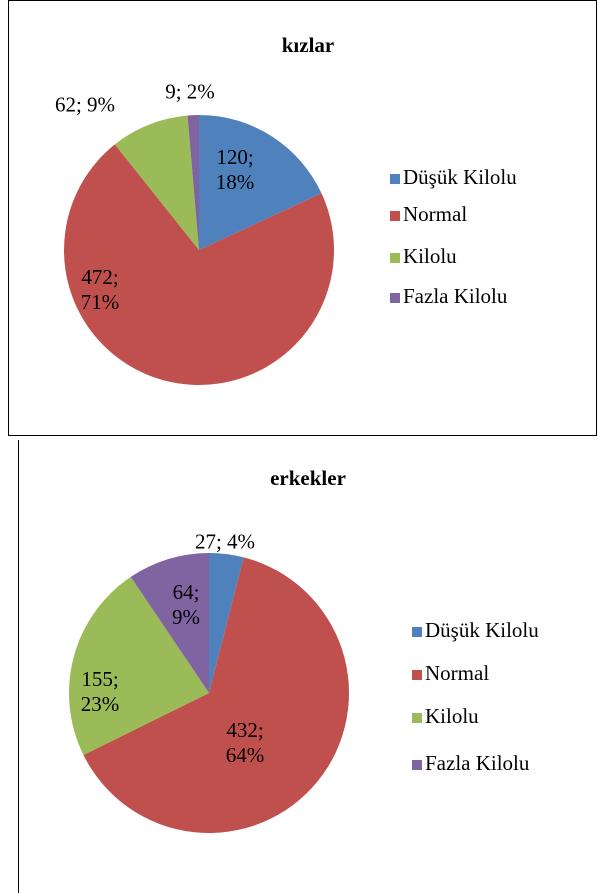 The width and height of the screenshot is (598, 893). I want to click on data-label: 155; 23%, so click(100, 691).